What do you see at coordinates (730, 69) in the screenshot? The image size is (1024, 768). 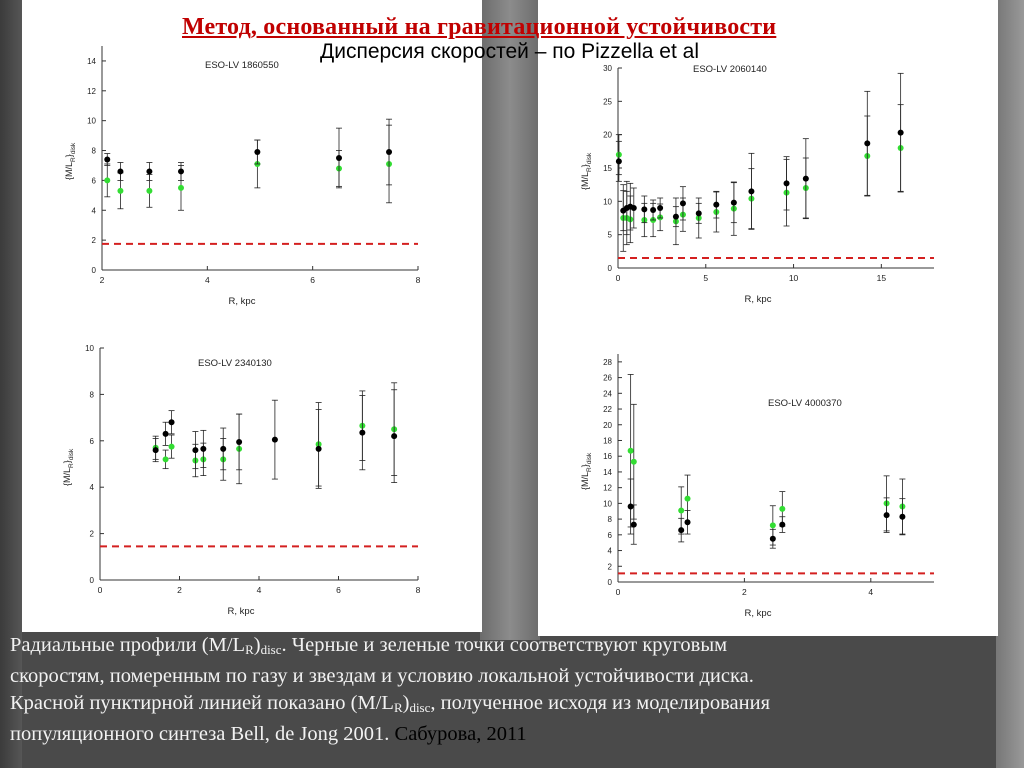 I see `chart-title: ESO-LV 2060140` at bounding box center [730, 69].